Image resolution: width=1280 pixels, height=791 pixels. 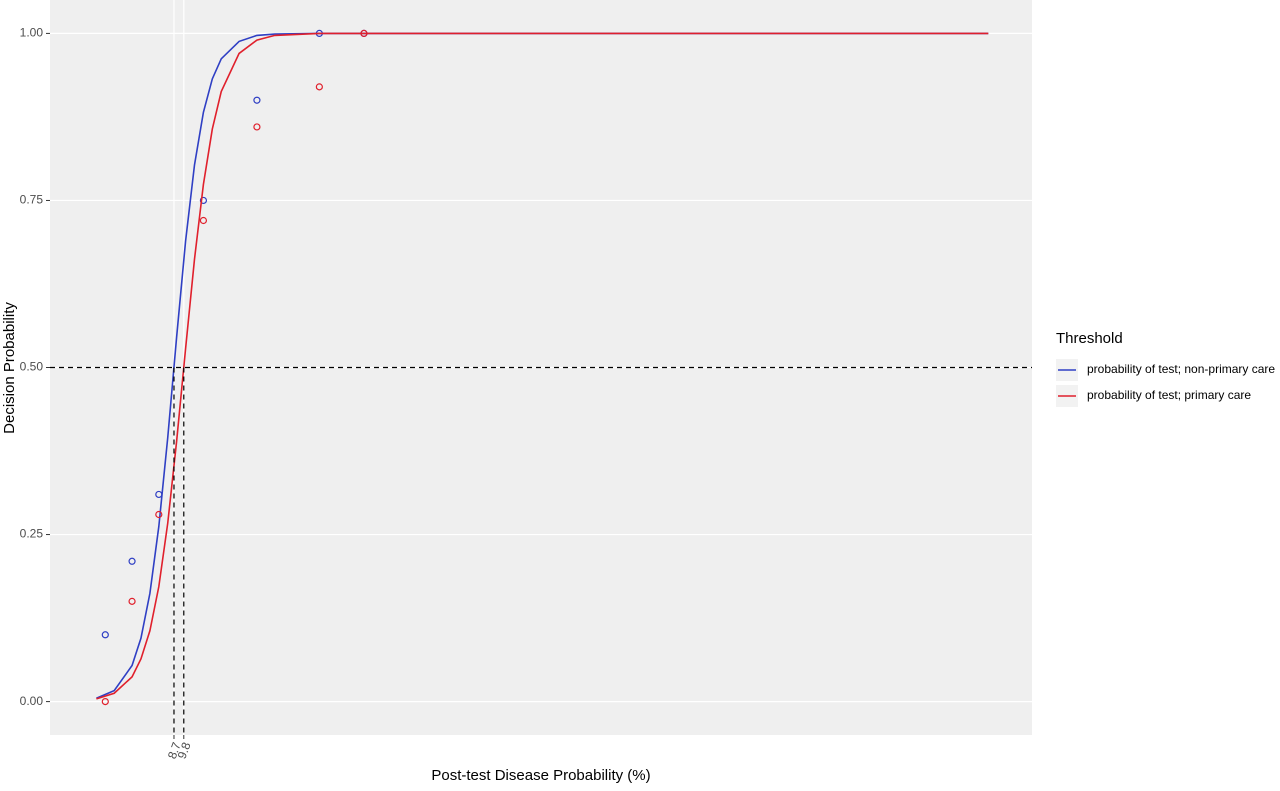 I want to click on legend-title: Threshold, so click(x=1089, y=338).